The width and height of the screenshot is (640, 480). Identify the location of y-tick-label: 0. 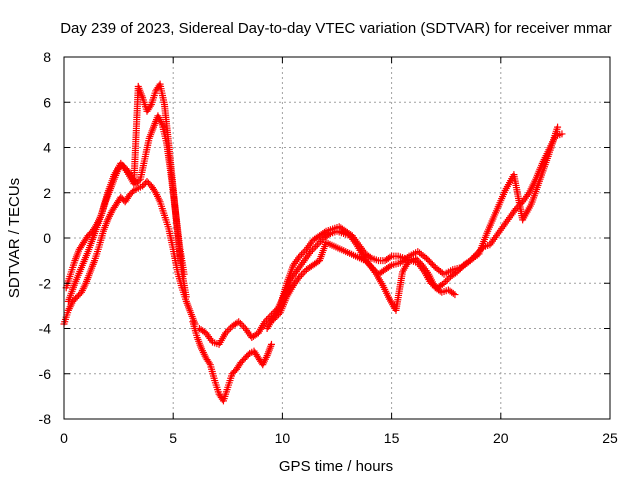
(47, 238).